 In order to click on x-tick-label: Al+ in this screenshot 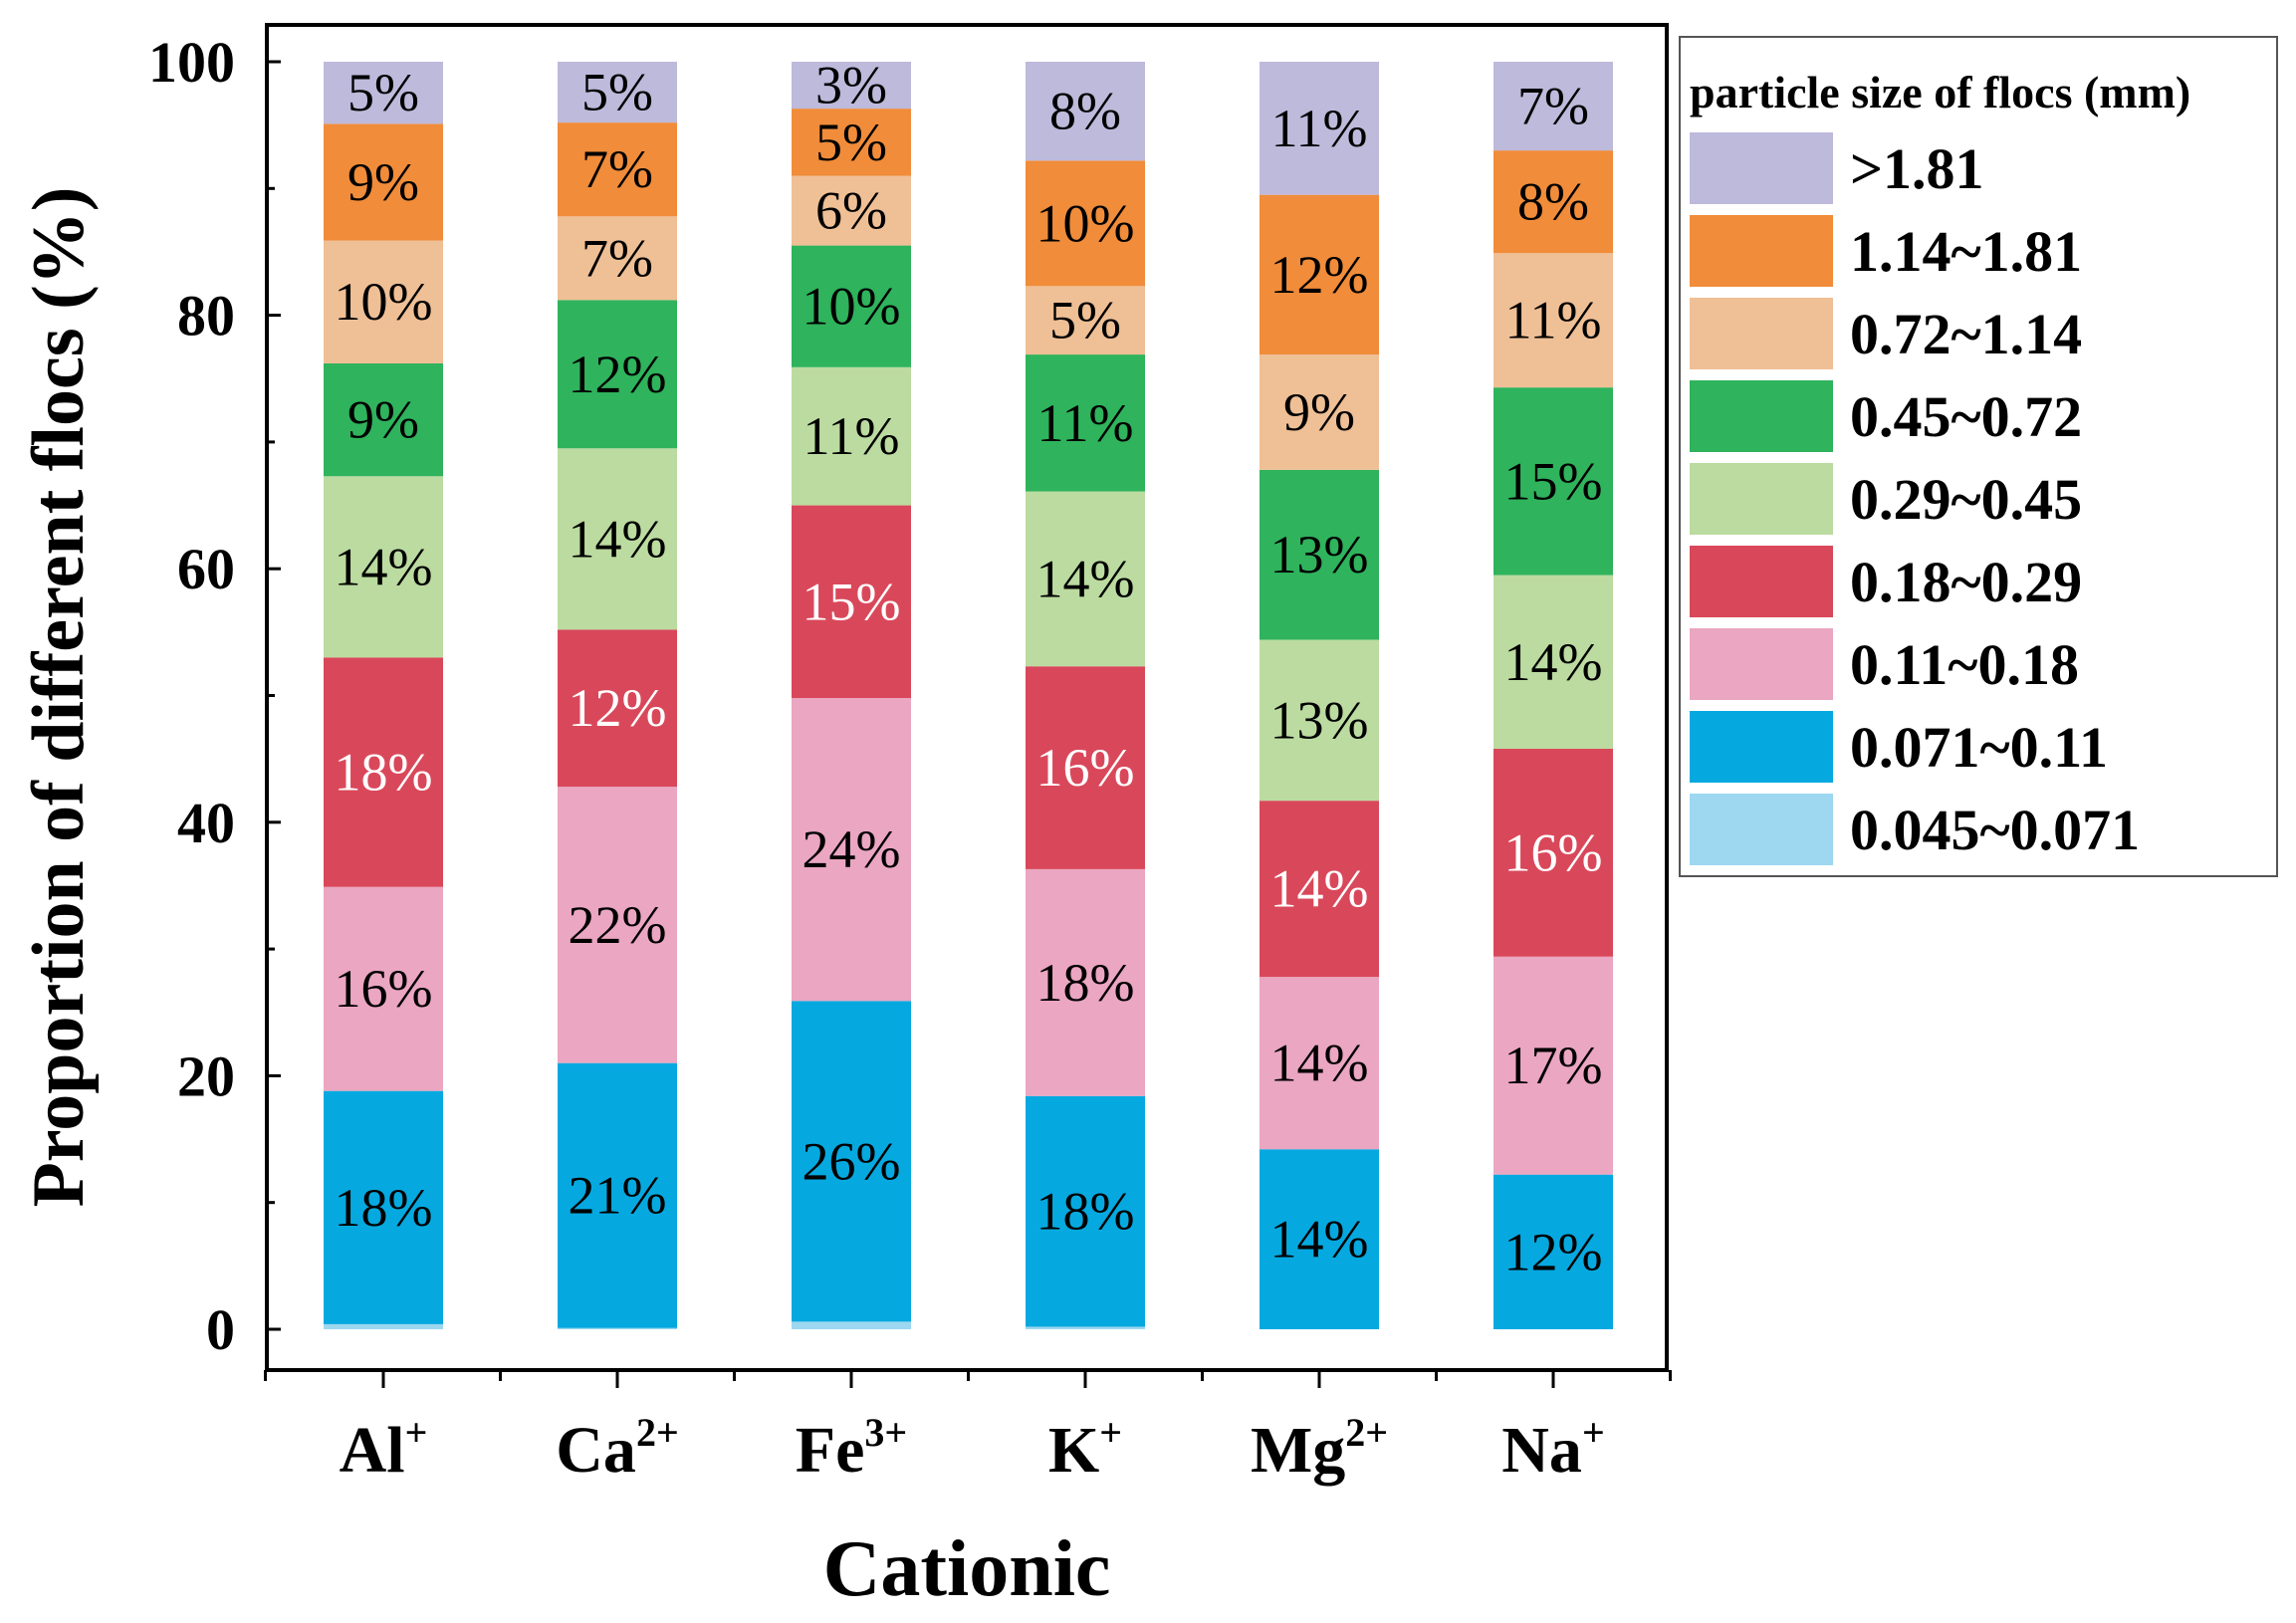, I will do `click(384, 1448)`.